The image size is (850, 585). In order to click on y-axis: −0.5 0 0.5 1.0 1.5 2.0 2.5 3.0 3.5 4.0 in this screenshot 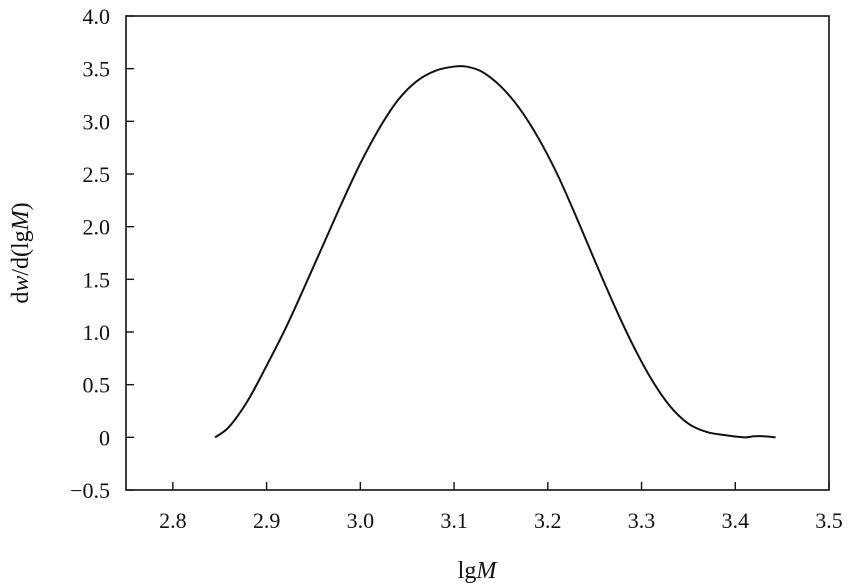, I will do `click(102, 253)`.